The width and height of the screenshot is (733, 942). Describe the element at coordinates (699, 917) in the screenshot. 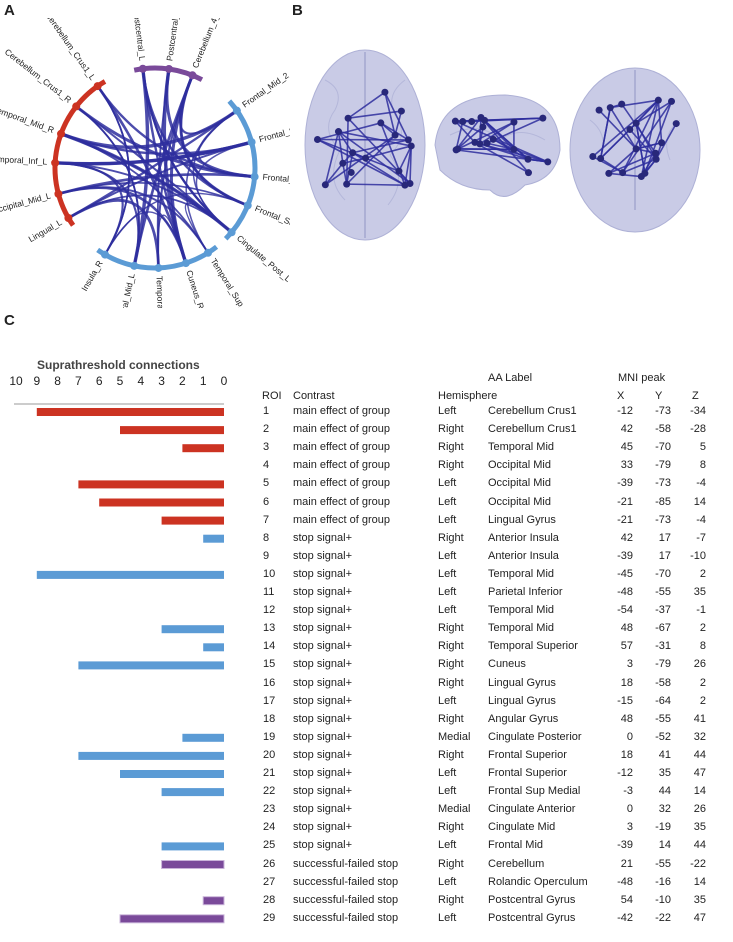

I see `mni-z-cell: 47` at that location.